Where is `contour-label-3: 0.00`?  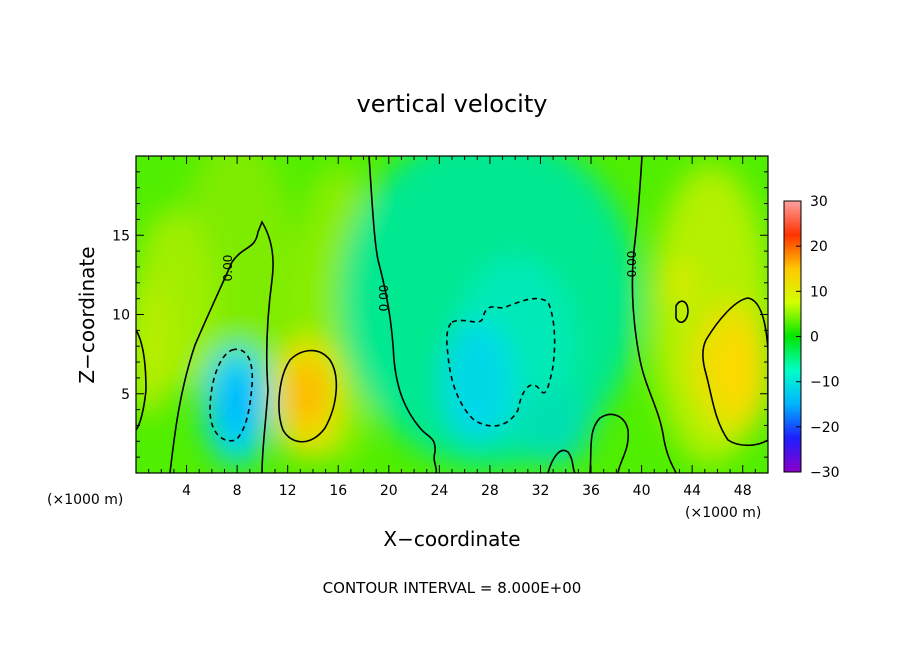
contour-label-3: 0.00 is located at coordinates (632, 264).